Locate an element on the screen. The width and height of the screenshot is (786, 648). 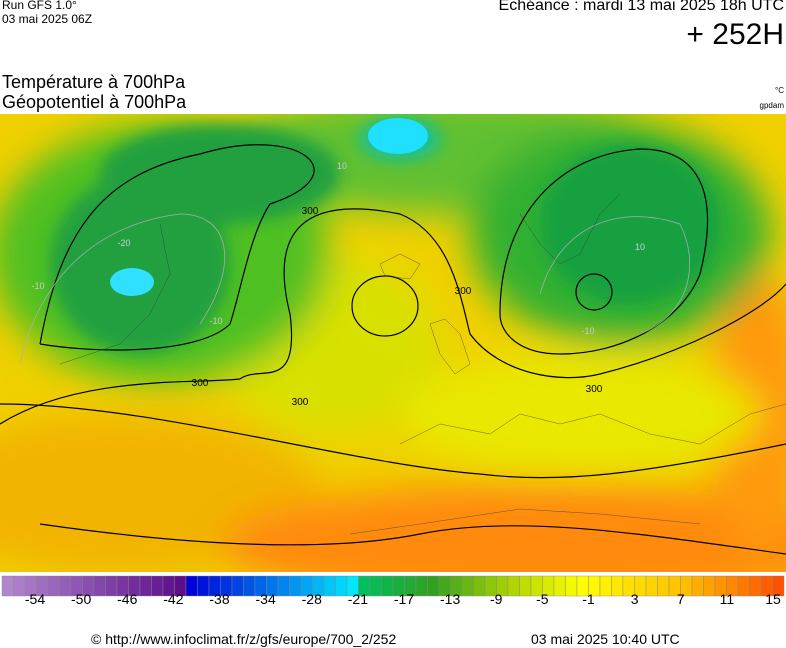
legend-label: -54 is located at coordinates (35, 598).